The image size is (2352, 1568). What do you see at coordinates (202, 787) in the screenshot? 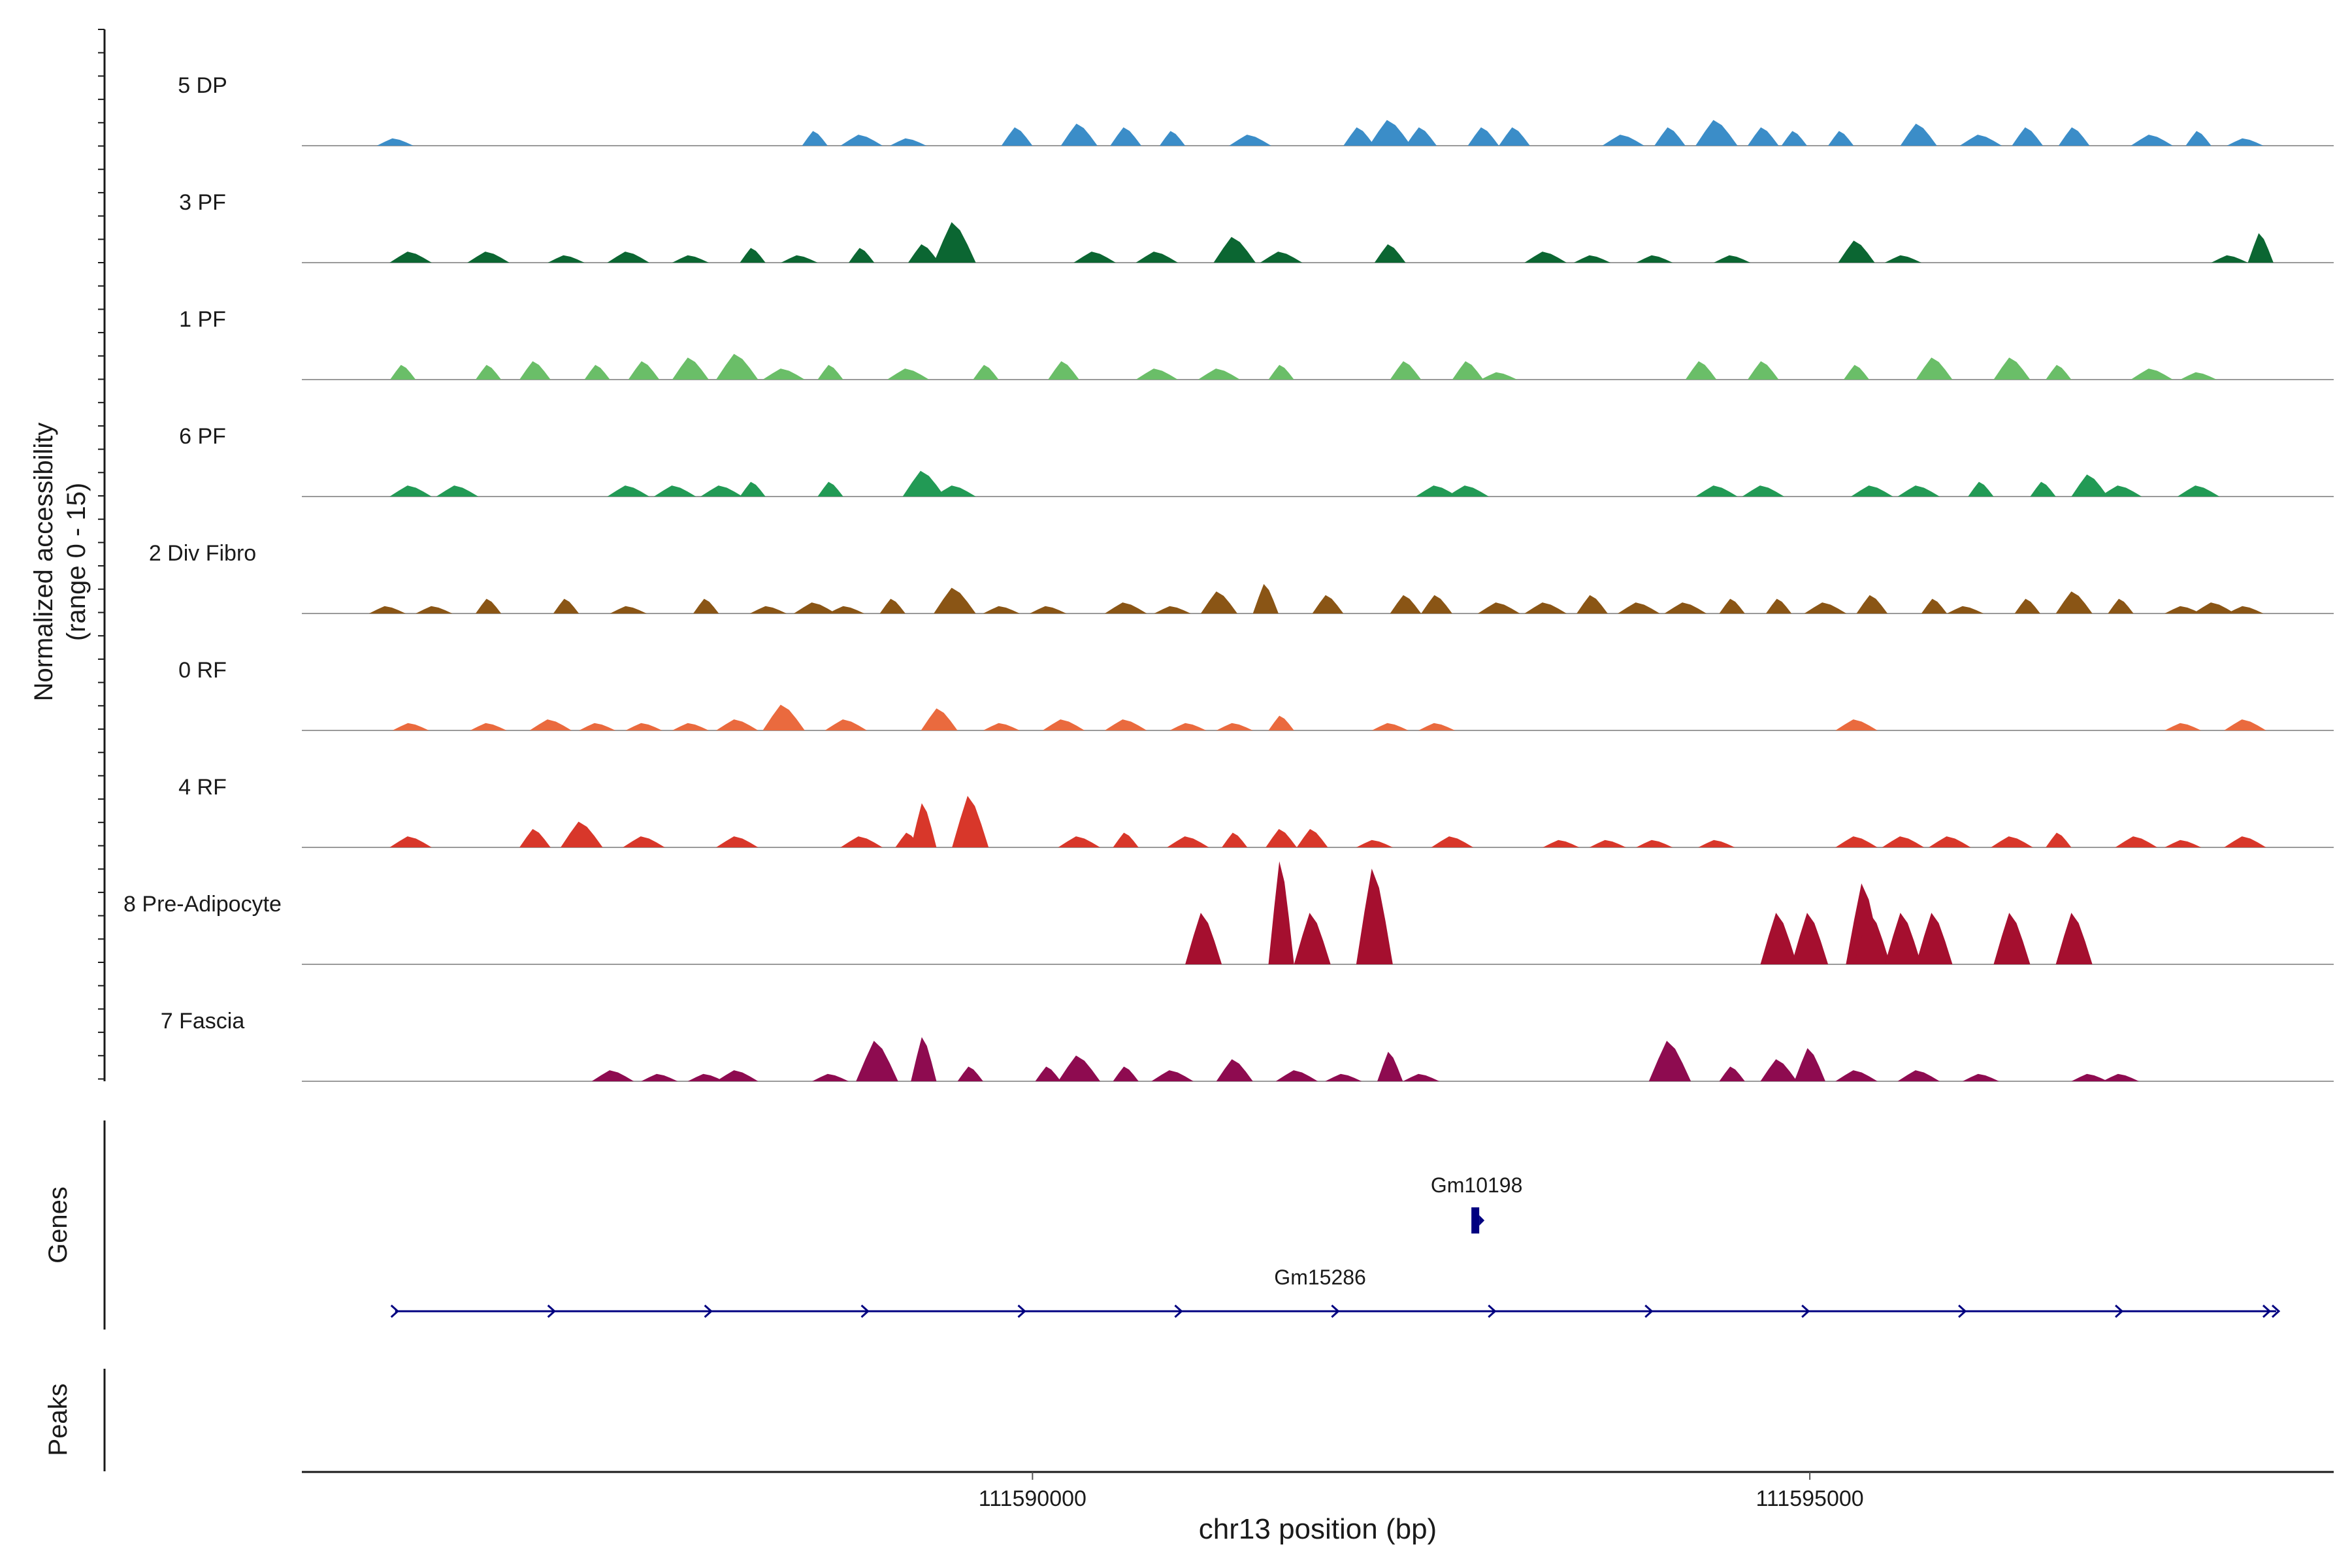
I see `track-label: 4 RF` at bounding box center [202, 787].